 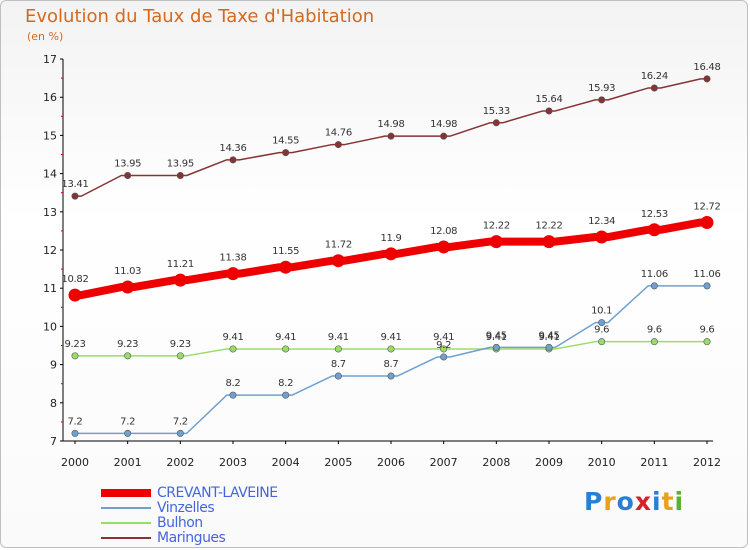 I want to click on data-label: 12.53, so click(x=654, y=214).